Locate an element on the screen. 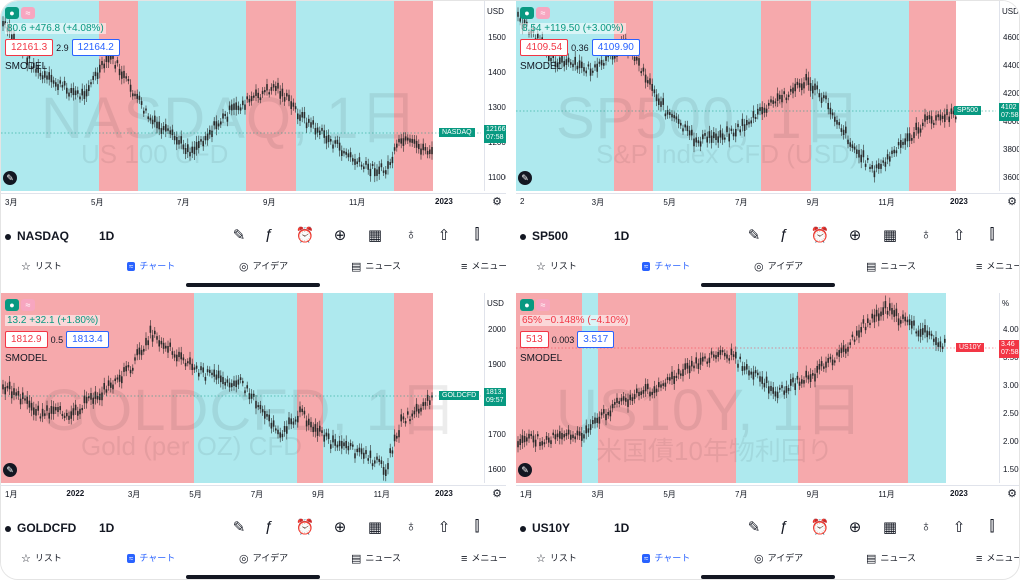 This screenshot has height=580, width=1020. time-axis: 3月 5月 7月 9月 11月 2023 ⚙ is located at coordinates (253, 201).